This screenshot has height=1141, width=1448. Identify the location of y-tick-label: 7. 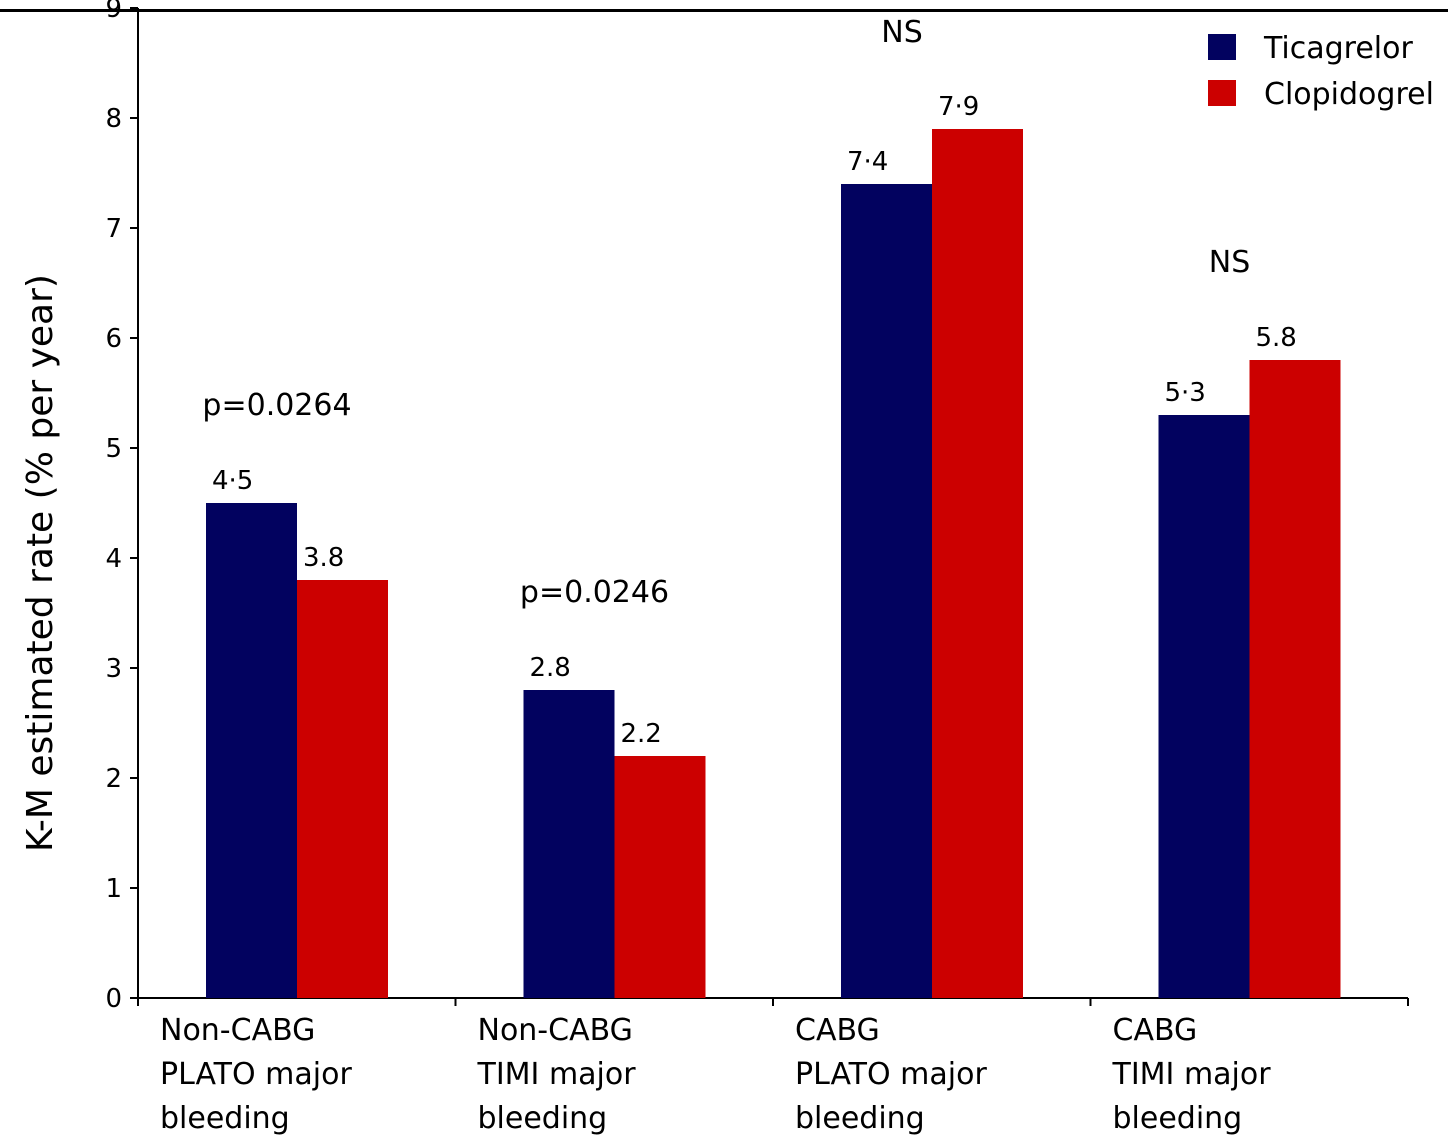
(113, 229).